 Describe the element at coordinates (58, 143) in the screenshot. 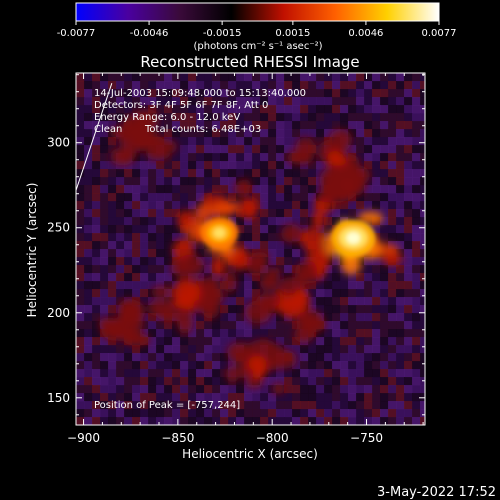

I see `y-tick-label: 300` at that location.